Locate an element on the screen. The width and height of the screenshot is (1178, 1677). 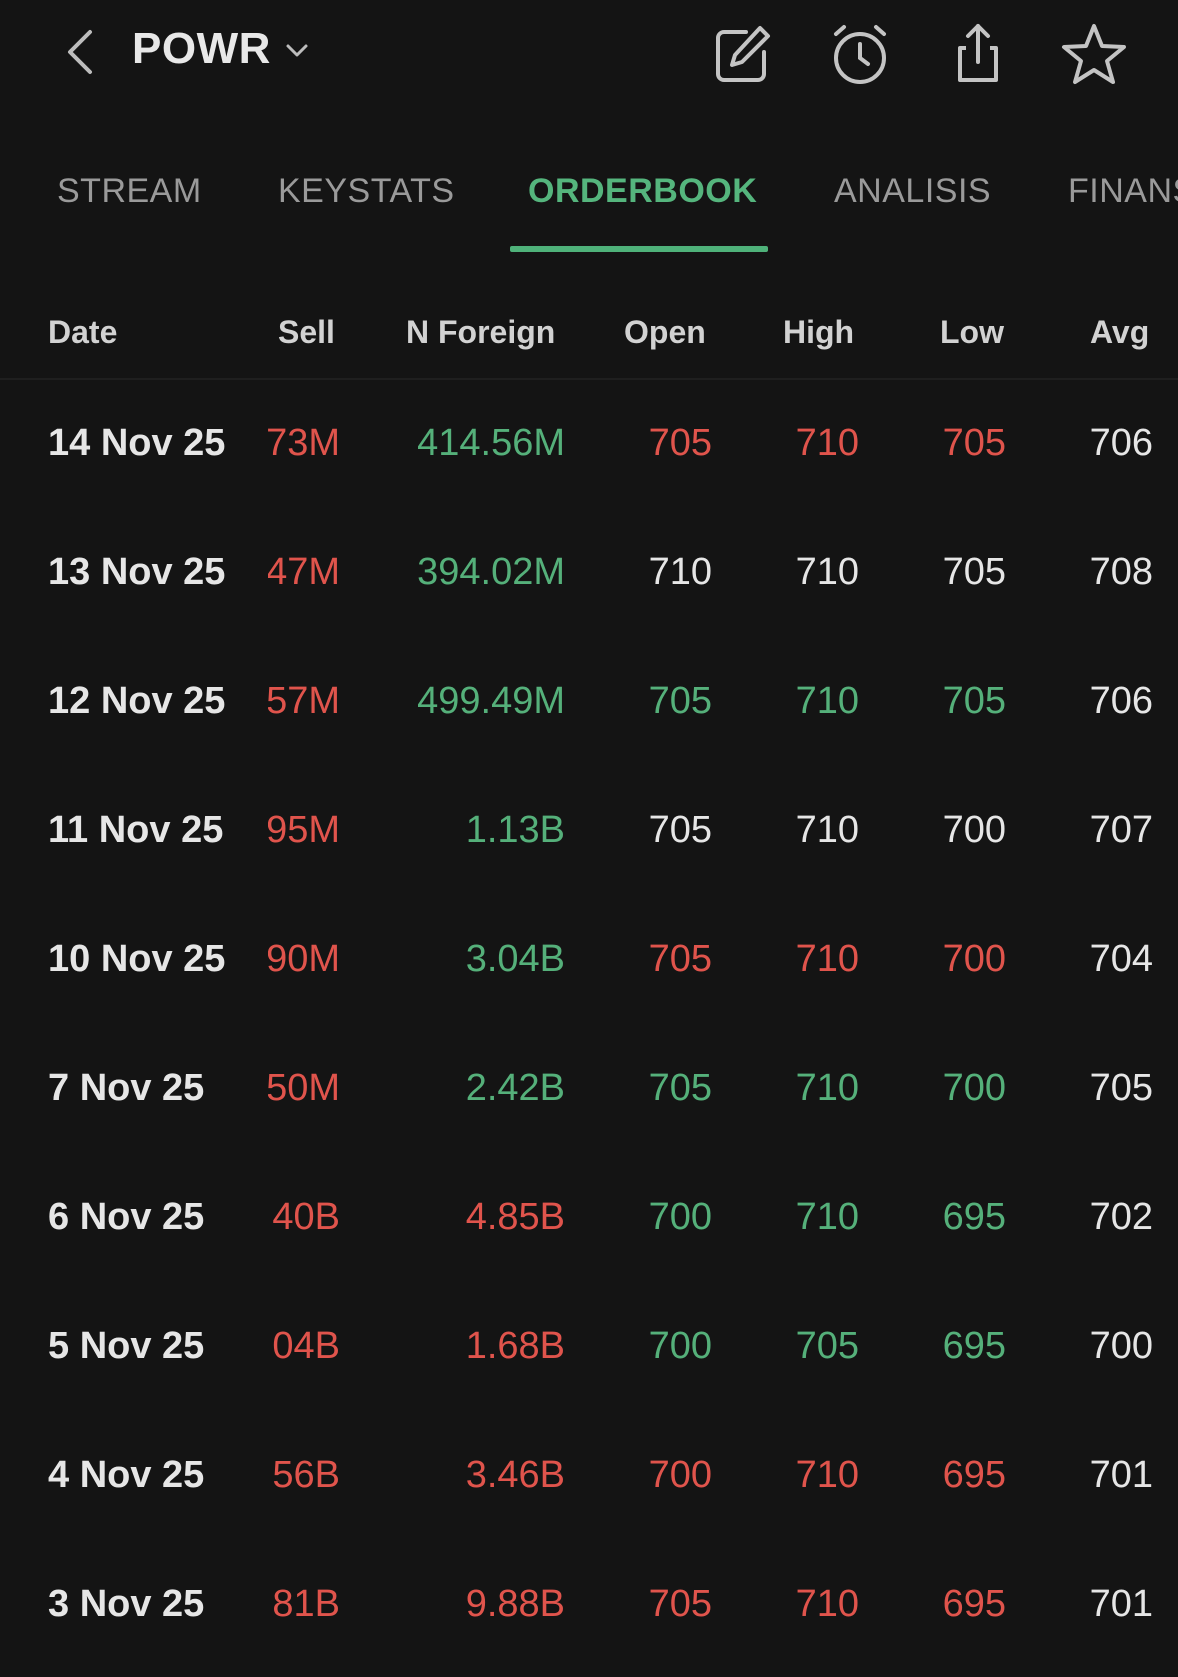
star-icon is located at coordinates (1094, 54).